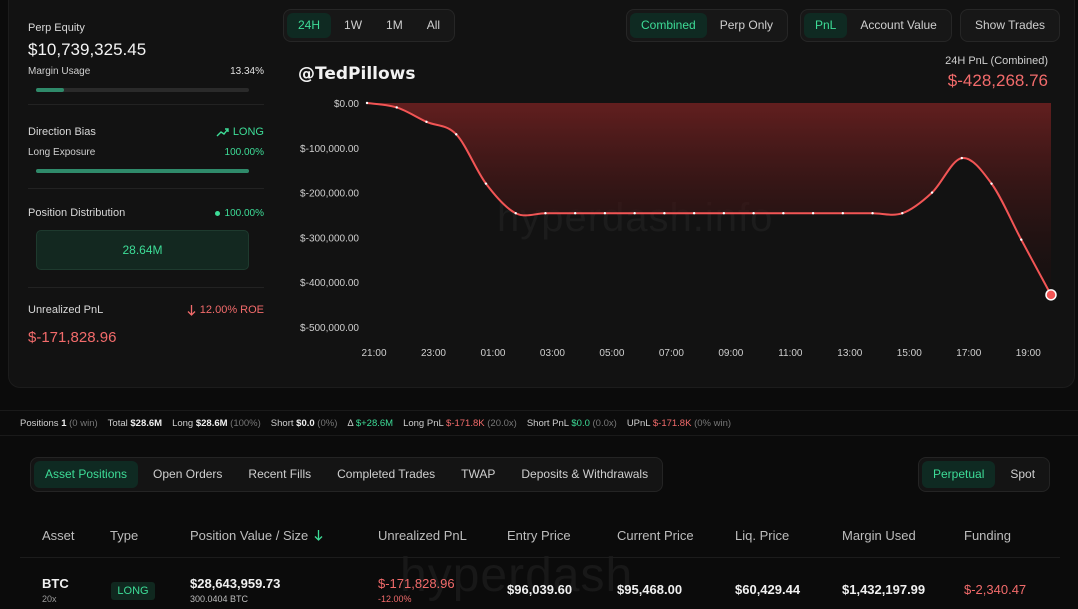 This screenshot has width=1078, height=609. What do you see at coordinates (492, 353) in the screenshot?
I see `x-tick-label: 01:00` at bounding box center [492, 353].